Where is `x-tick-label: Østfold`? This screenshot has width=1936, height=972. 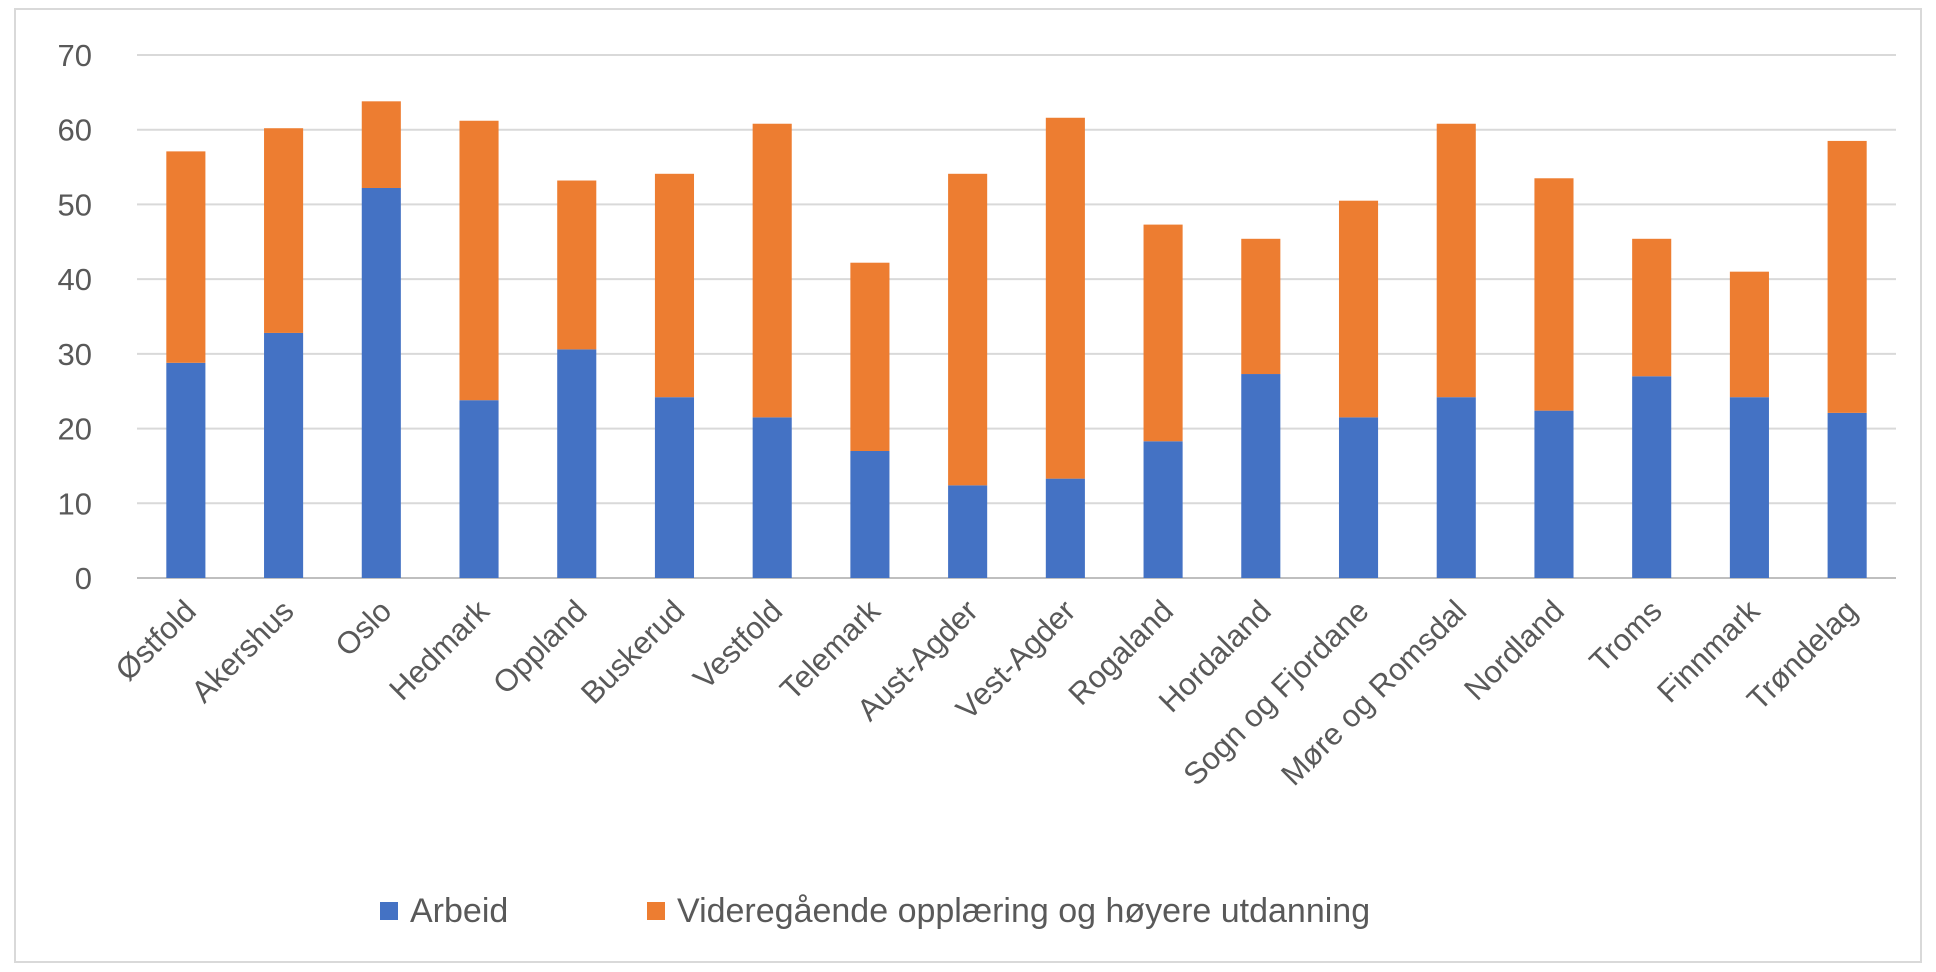 x-tick-label: Østfold is located at coordinates (156, 640).